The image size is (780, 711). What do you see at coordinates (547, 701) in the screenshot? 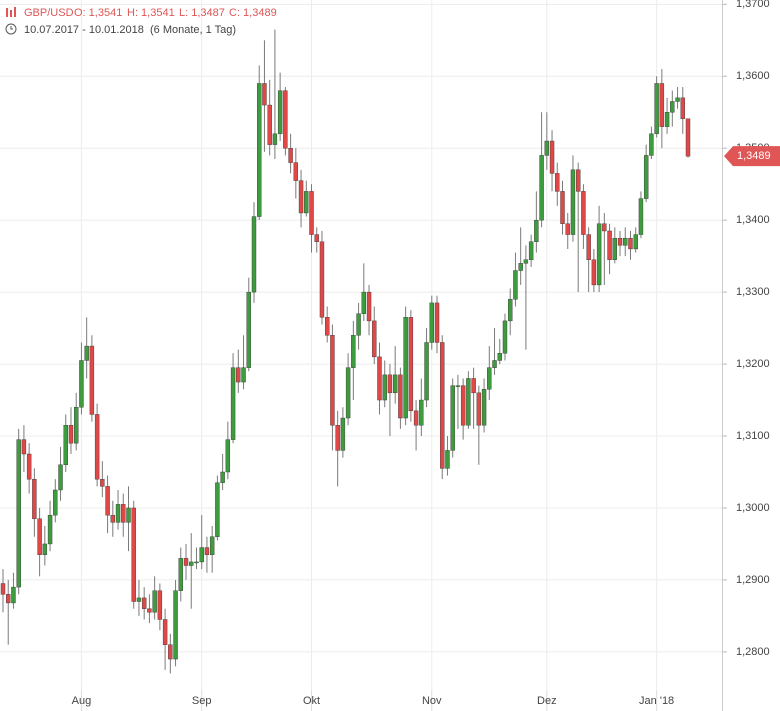
I see `x-tick-label: Dez` at bounding box center [547, 701].